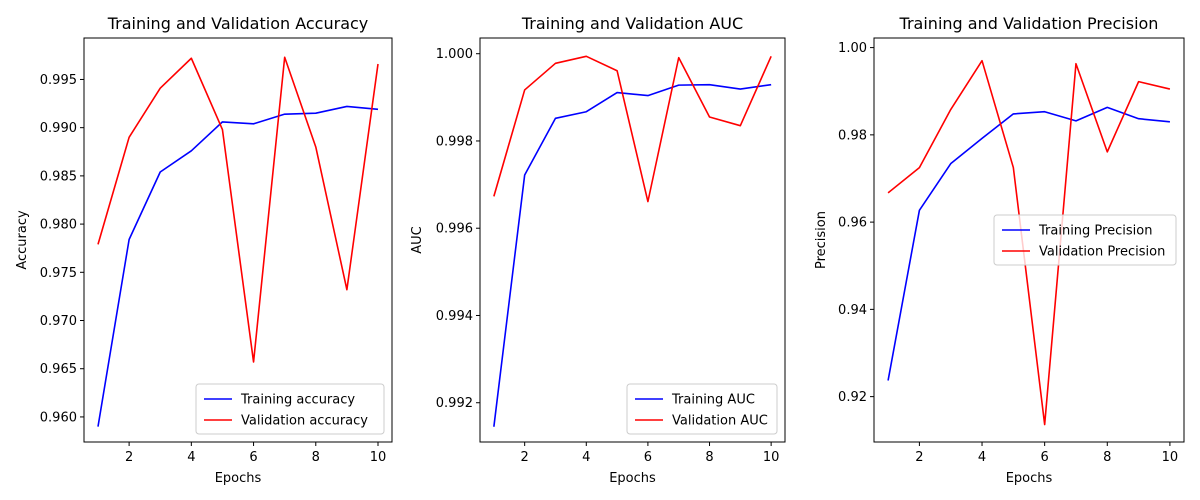  Describe the element at coordinates (454, 54) in the screenshot. I see `y-tick-label: 1.000` at that location.